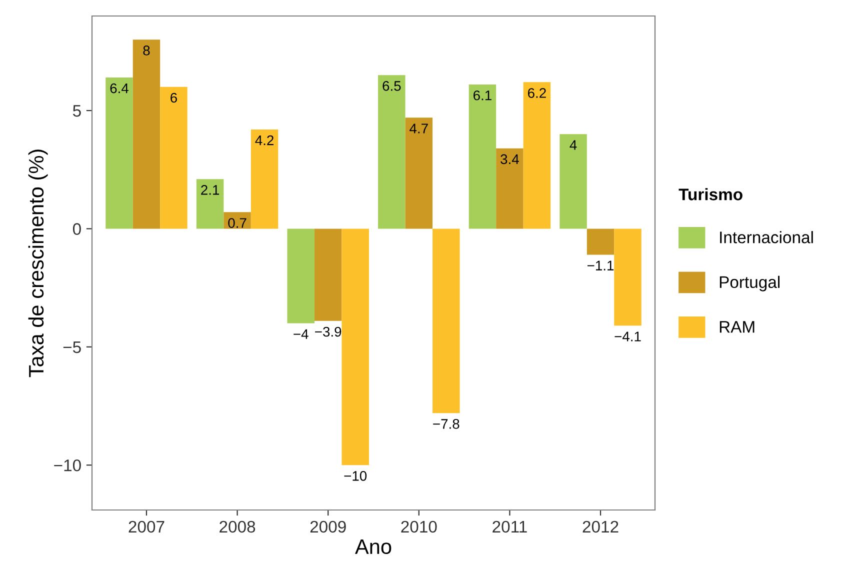  I want to click on x-tick-label: 2008, so click(238, 526).